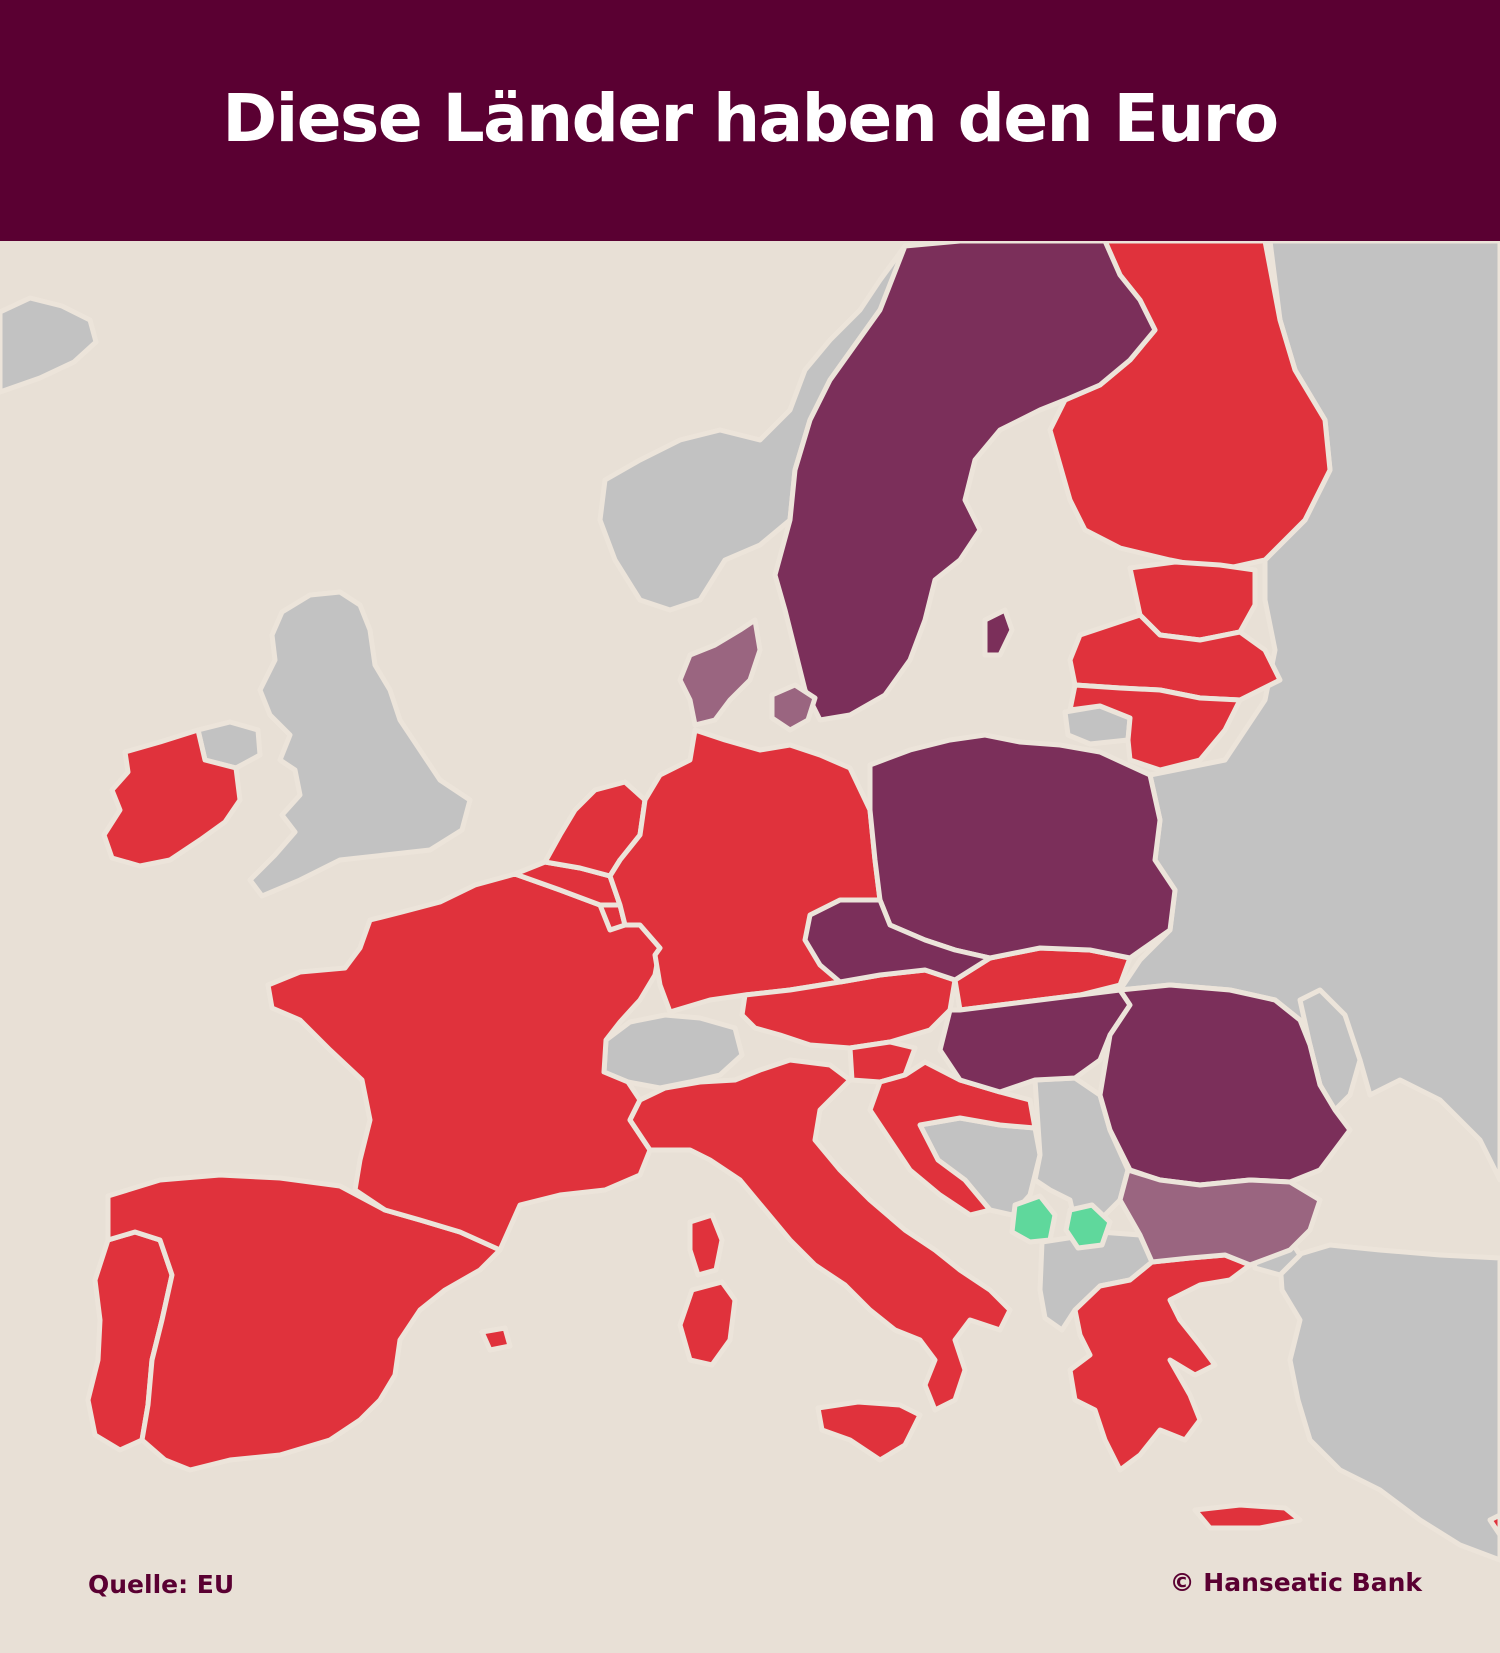  Describe the element at coordinates (496, 1339) in the screenshot. I see `country-malta` at that location.